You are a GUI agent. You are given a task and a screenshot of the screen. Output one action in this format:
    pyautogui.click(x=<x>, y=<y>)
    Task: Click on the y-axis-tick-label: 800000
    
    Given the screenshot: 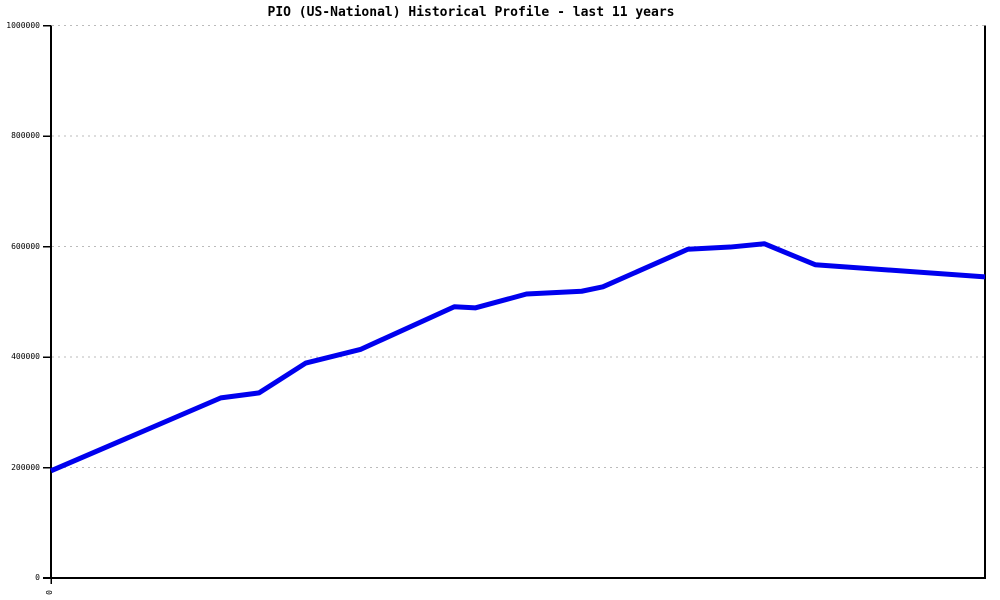 What is the action you would take?
    pyautogui.click(x=25, y=135)
    